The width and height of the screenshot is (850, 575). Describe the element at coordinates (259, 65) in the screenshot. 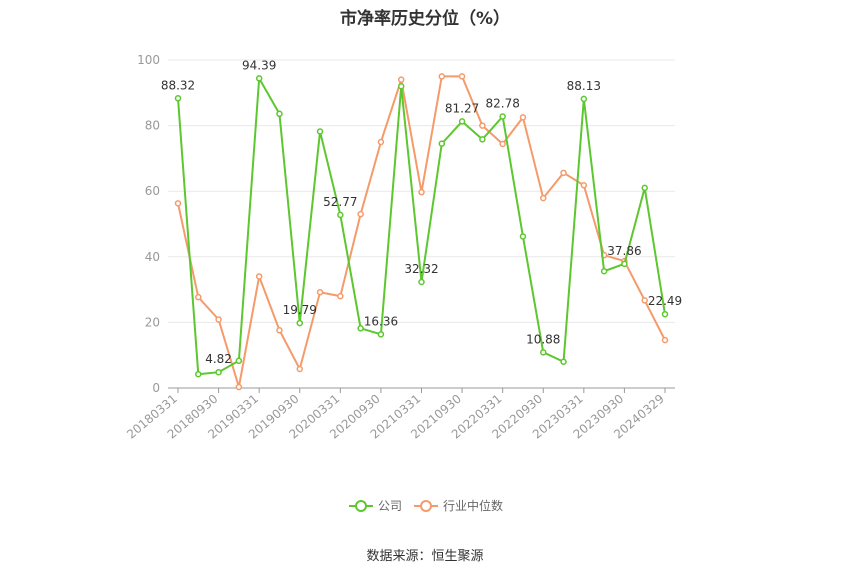

I see `data-label: 94.39` at that location.